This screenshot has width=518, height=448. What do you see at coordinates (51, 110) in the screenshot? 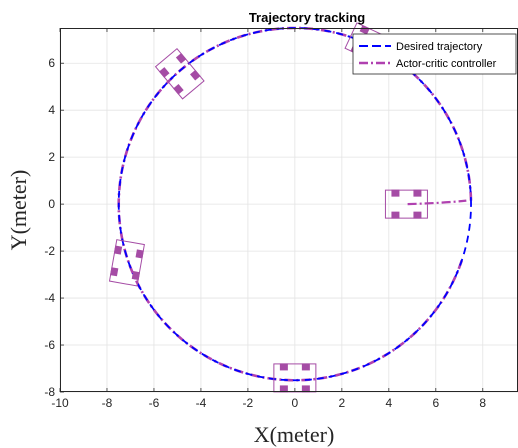
I see `y-tick-label: 4` at bounding box center [51, 110].